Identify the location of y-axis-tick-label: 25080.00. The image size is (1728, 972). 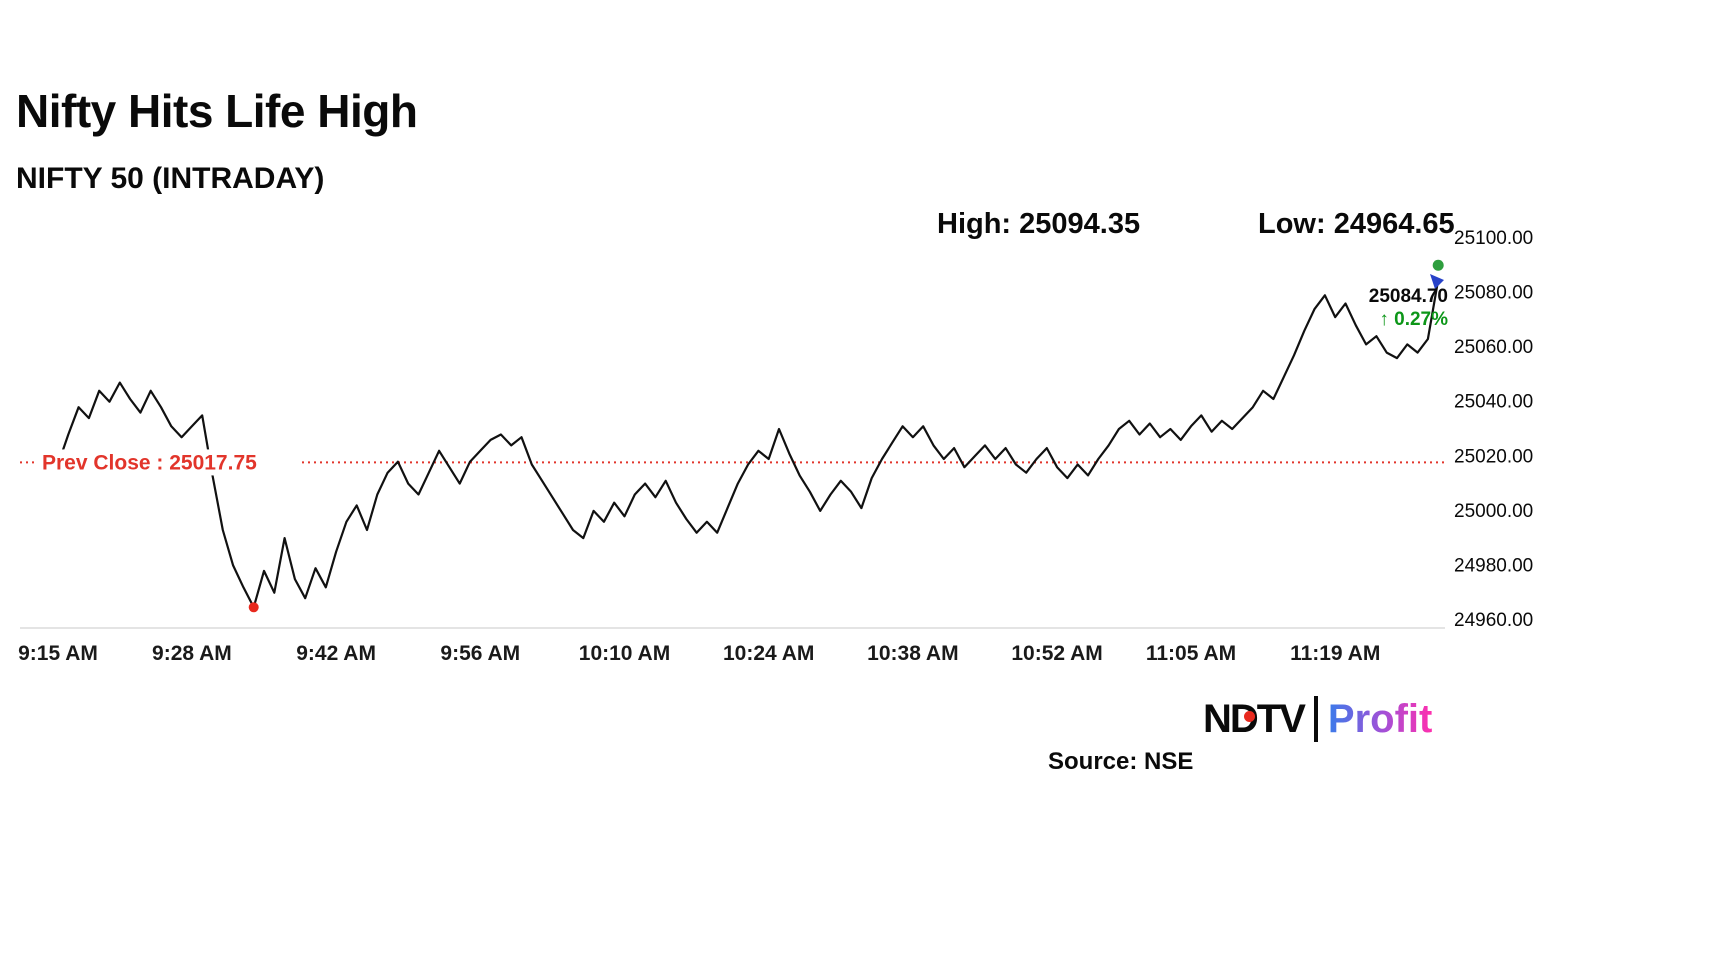
(1493, 293).